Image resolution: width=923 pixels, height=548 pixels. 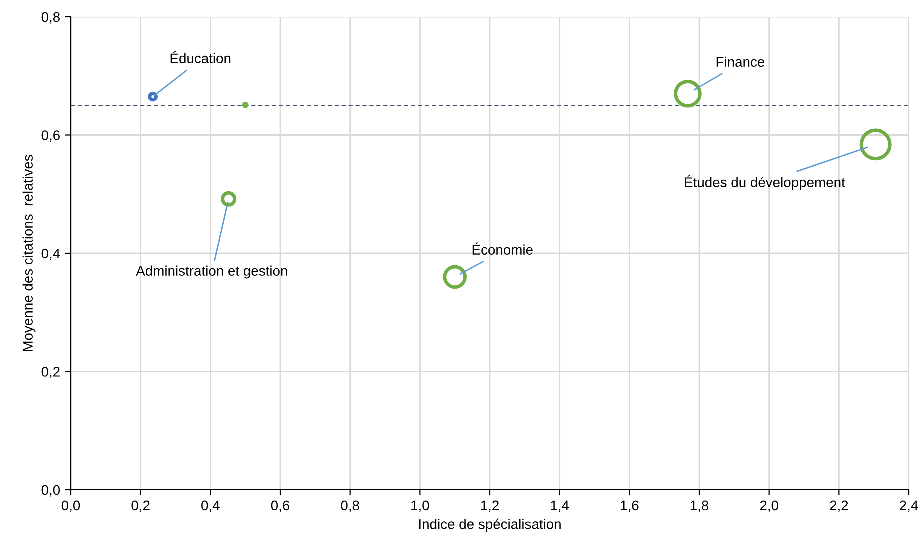 I want to click on annotation: Éducation, so click(x=200, y=57).